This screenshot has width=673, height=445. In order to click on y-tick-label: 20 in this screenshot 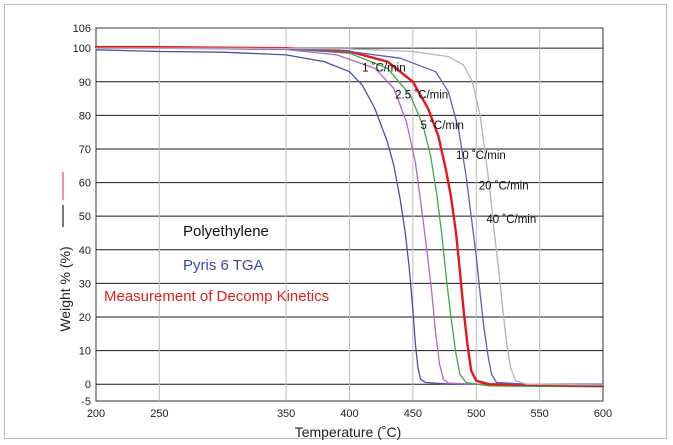, I will do `click(85, 318)`.